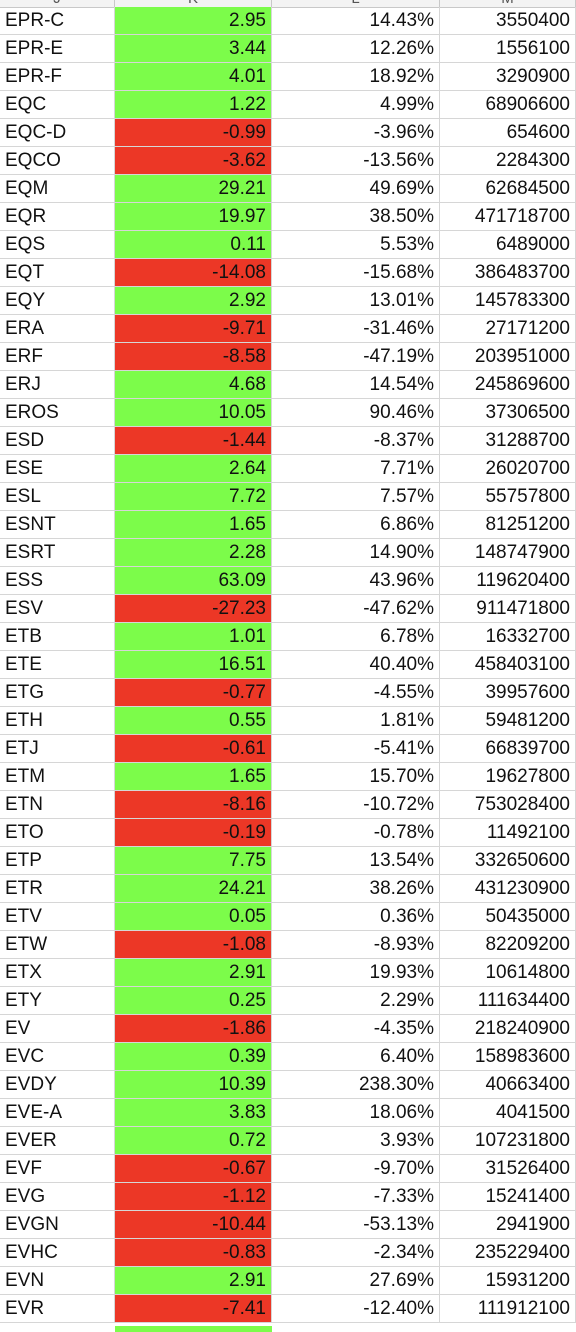 The width and height of the screenshot is (576, 1332). What do you see at coordinates (356, 833) in the screenshot?
I see `percent-change-cell: -0.78%` at bounding box center [356, 833].